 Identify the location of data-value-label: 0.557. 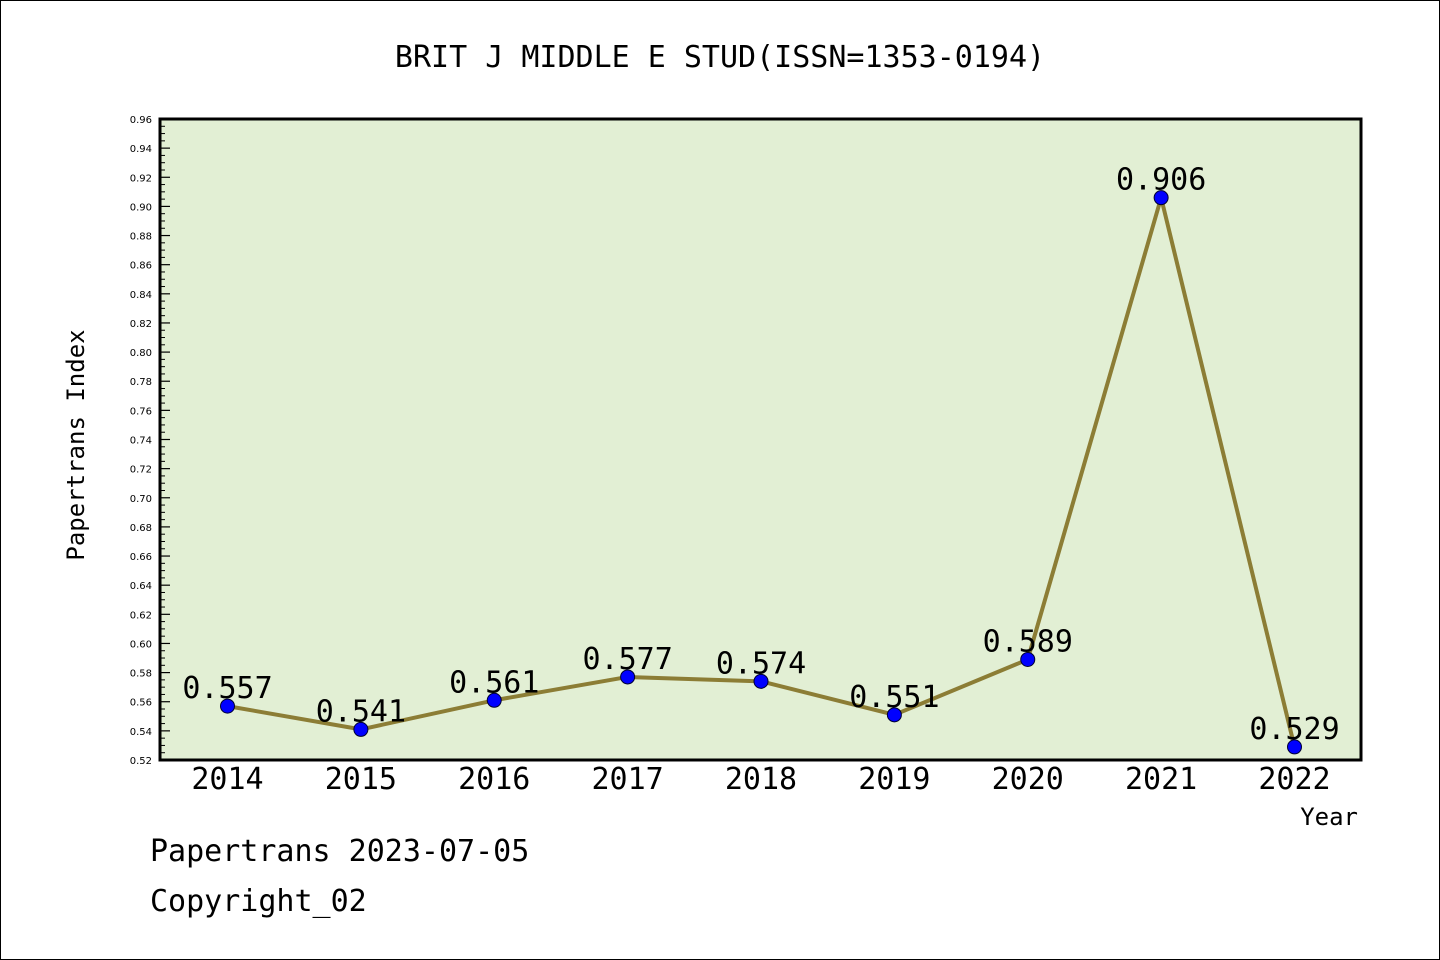
(227, 688).